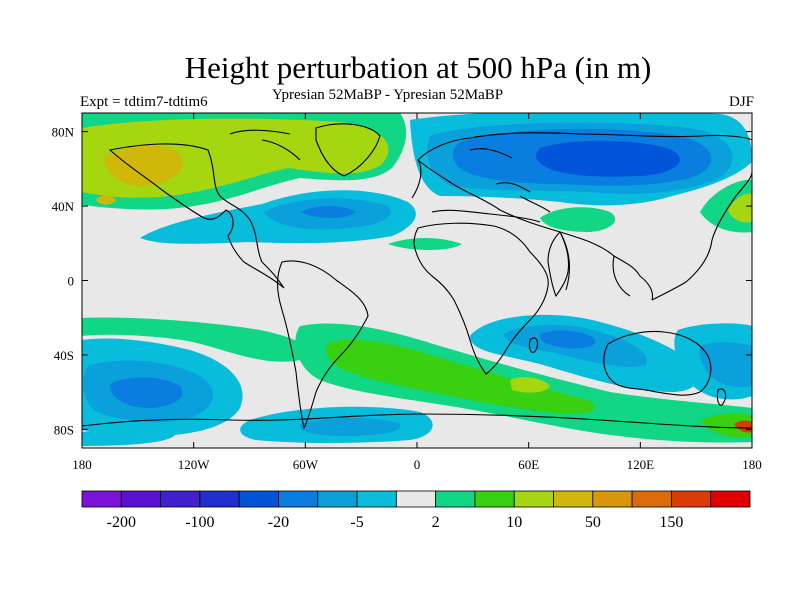 This screenshot has height=600, width=800. Describe the element at coordinates (64, 355) in the screenshot. I see `lat-tick-label: 40S` at that location.